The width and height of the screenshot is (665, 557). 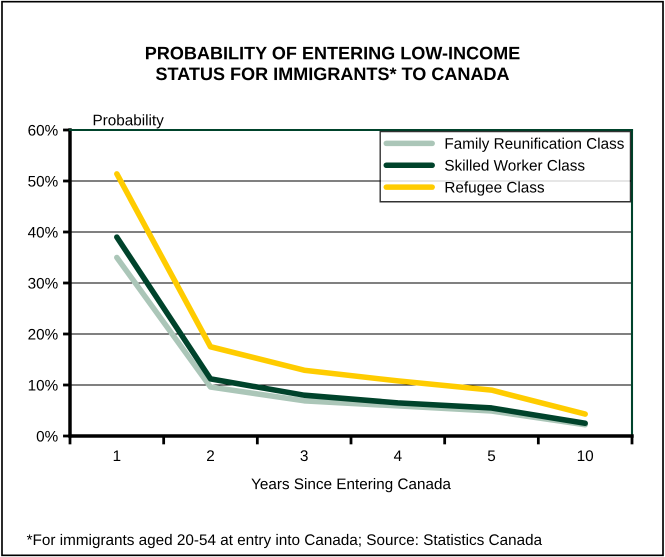 What do you see at coordinates (129, 121) in the screenshot?
I see `y-axis-title: Probability` at bounding box center [129, 121].